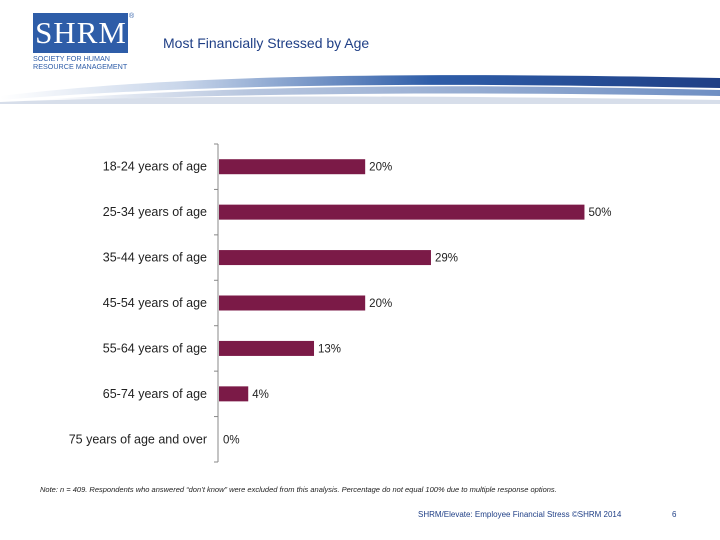  Describe the element at coordinates (132, 16) in the screenshot. I see `registered-mark: ®` at that location.